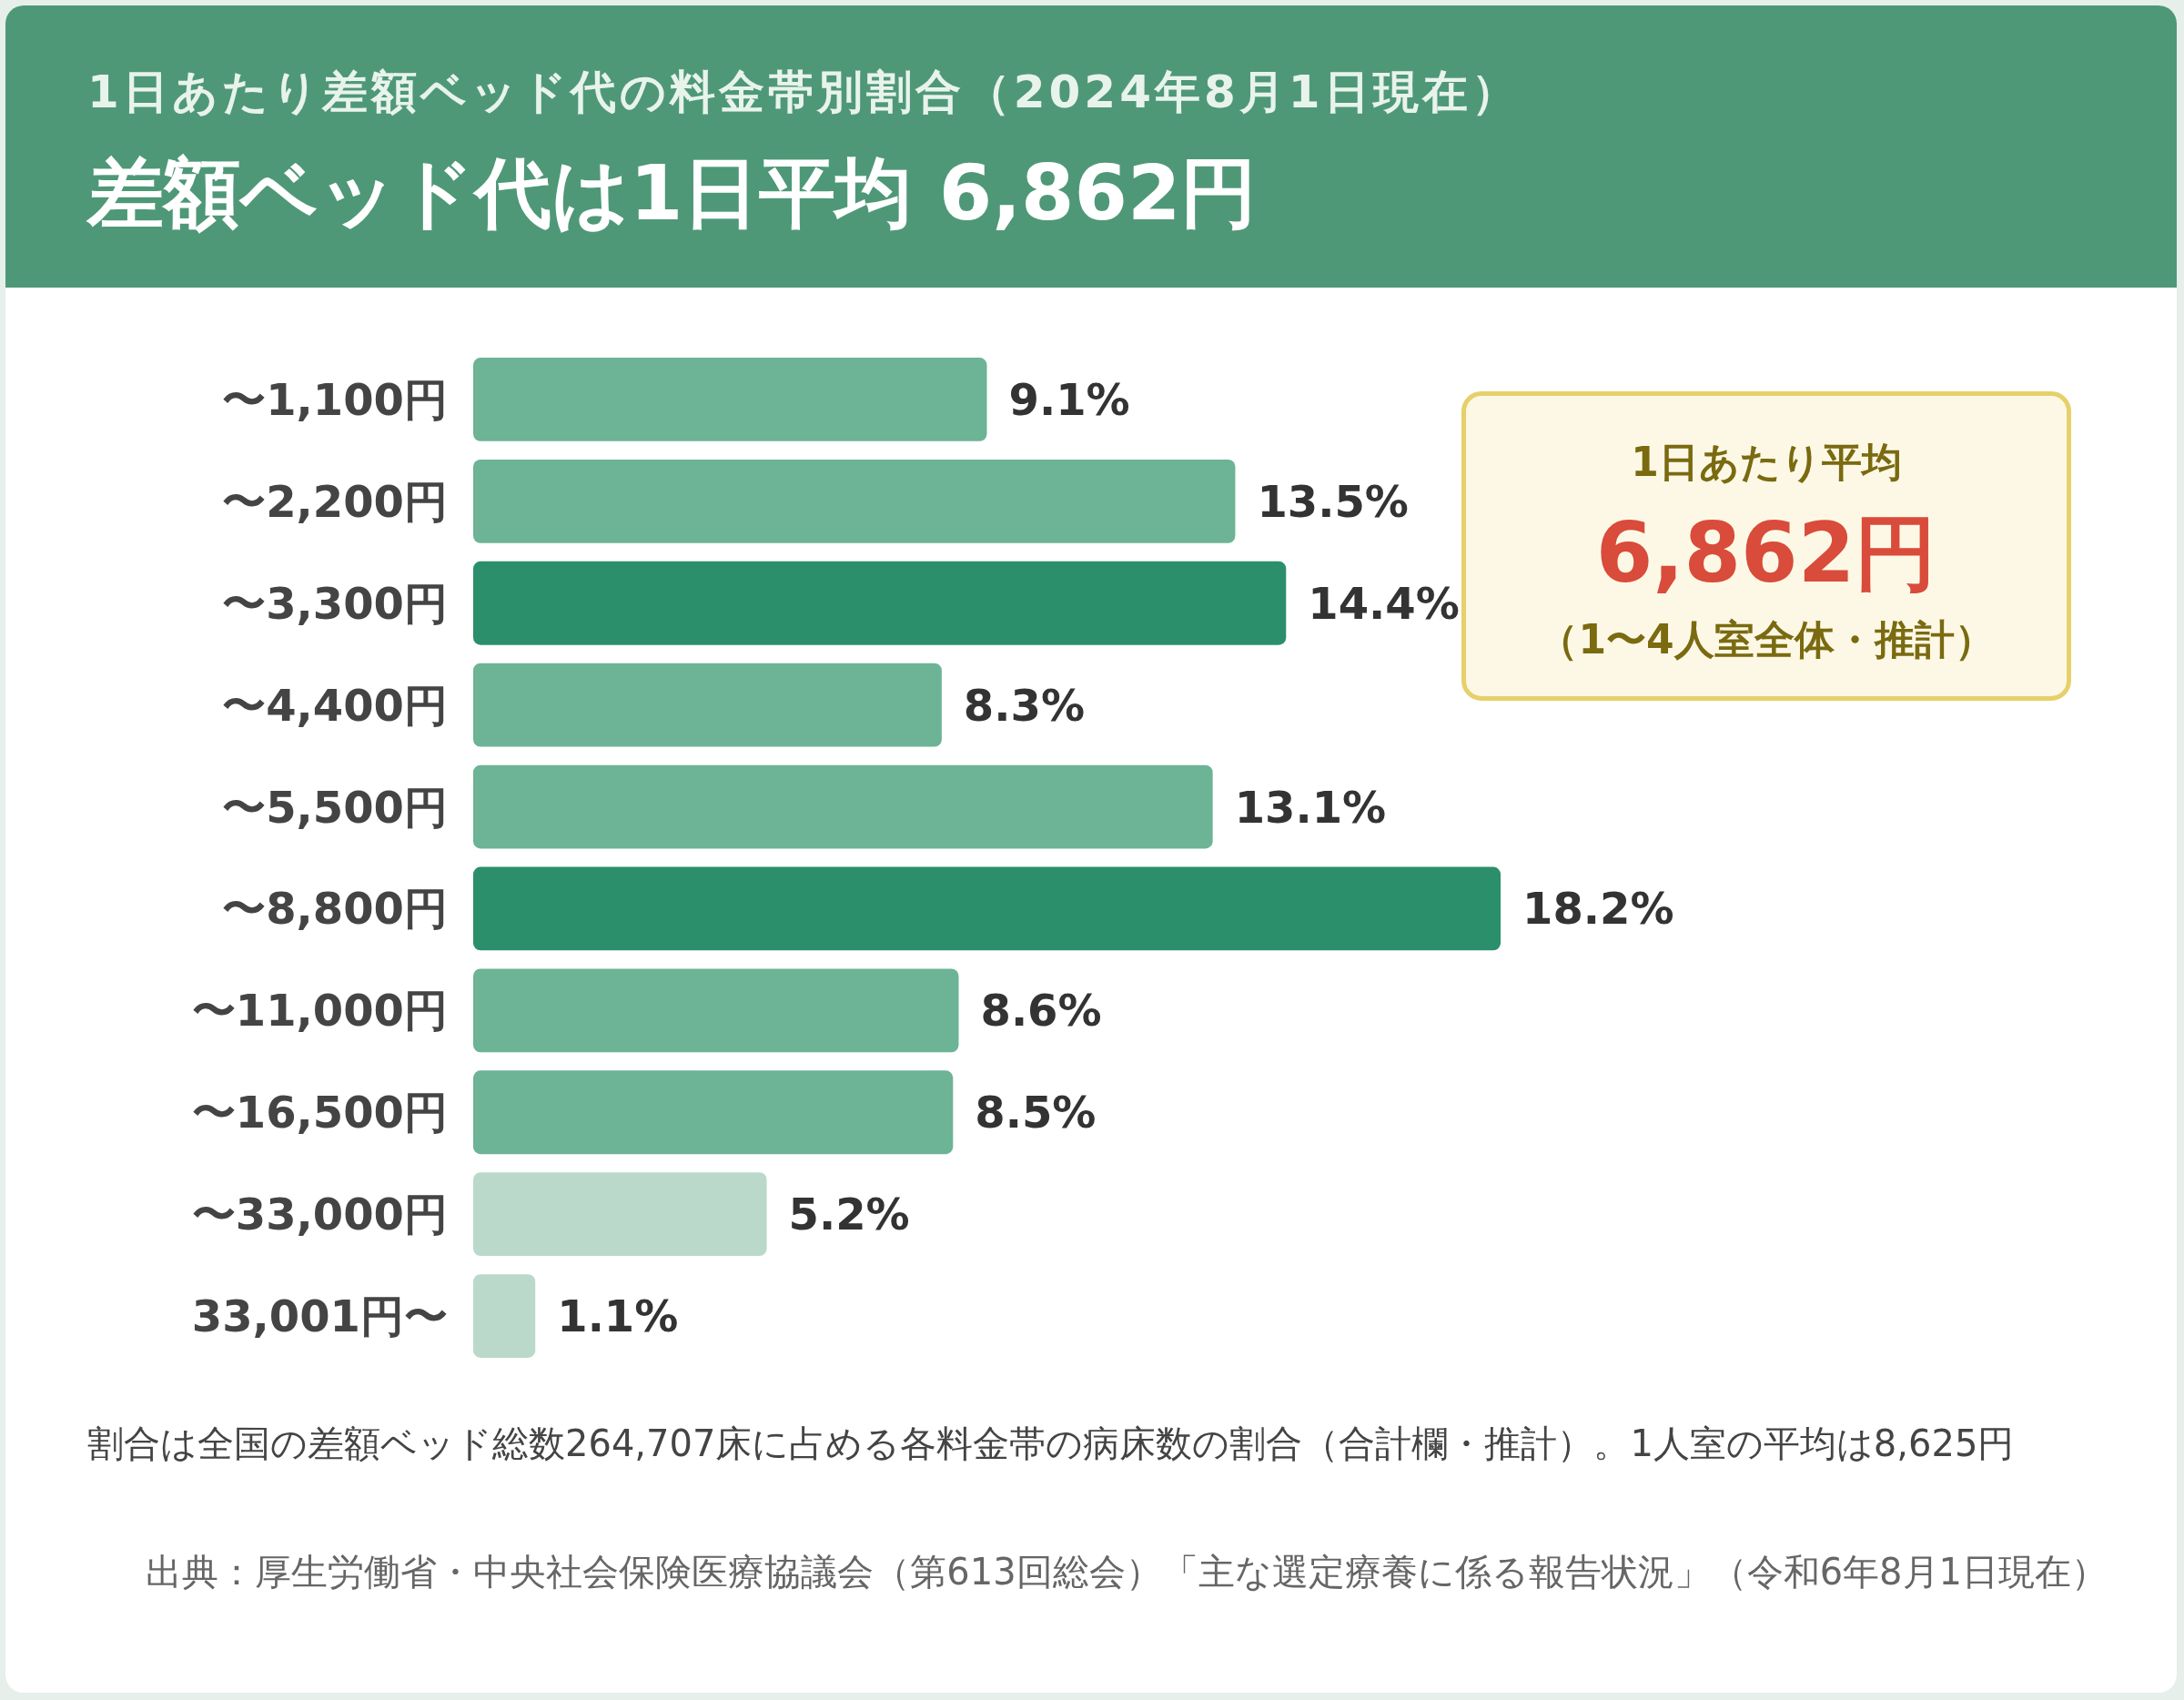 This screenshot has height=1700, width=2184. I want to click on y-tick-label: 〜4,400円, so click(335, 705).